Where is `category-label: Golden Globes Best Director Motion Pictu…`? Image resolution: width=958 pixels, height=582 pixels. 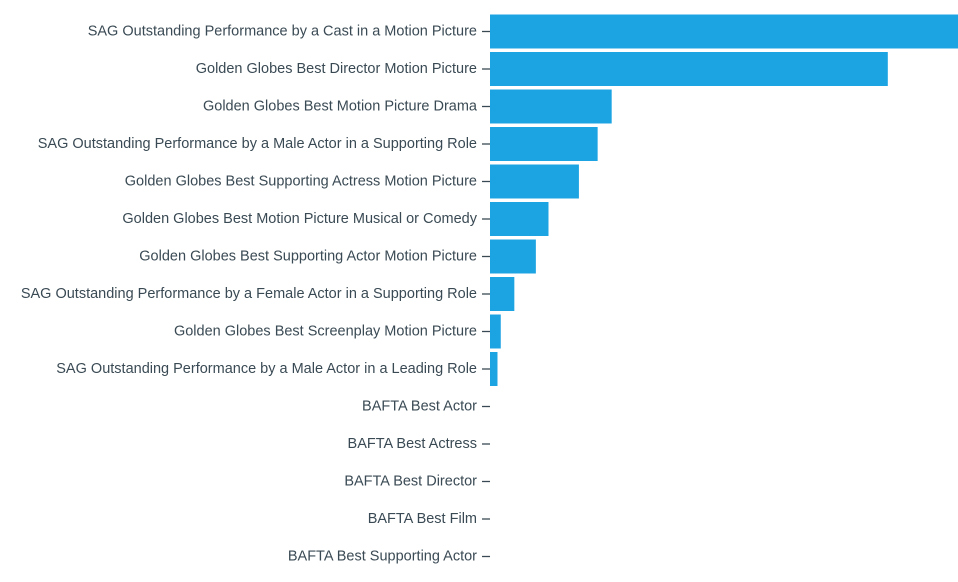 category-label: Golden Globes Best Director Motion Pictu… is located at coordinates (336, 69).